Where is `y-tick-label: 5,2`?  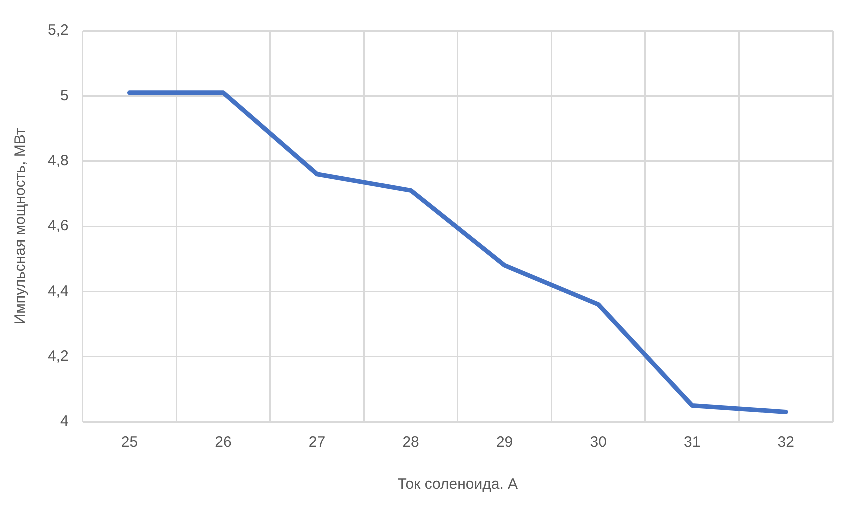 y-tick-label: 5,2 is located at coordinates (58, 31).